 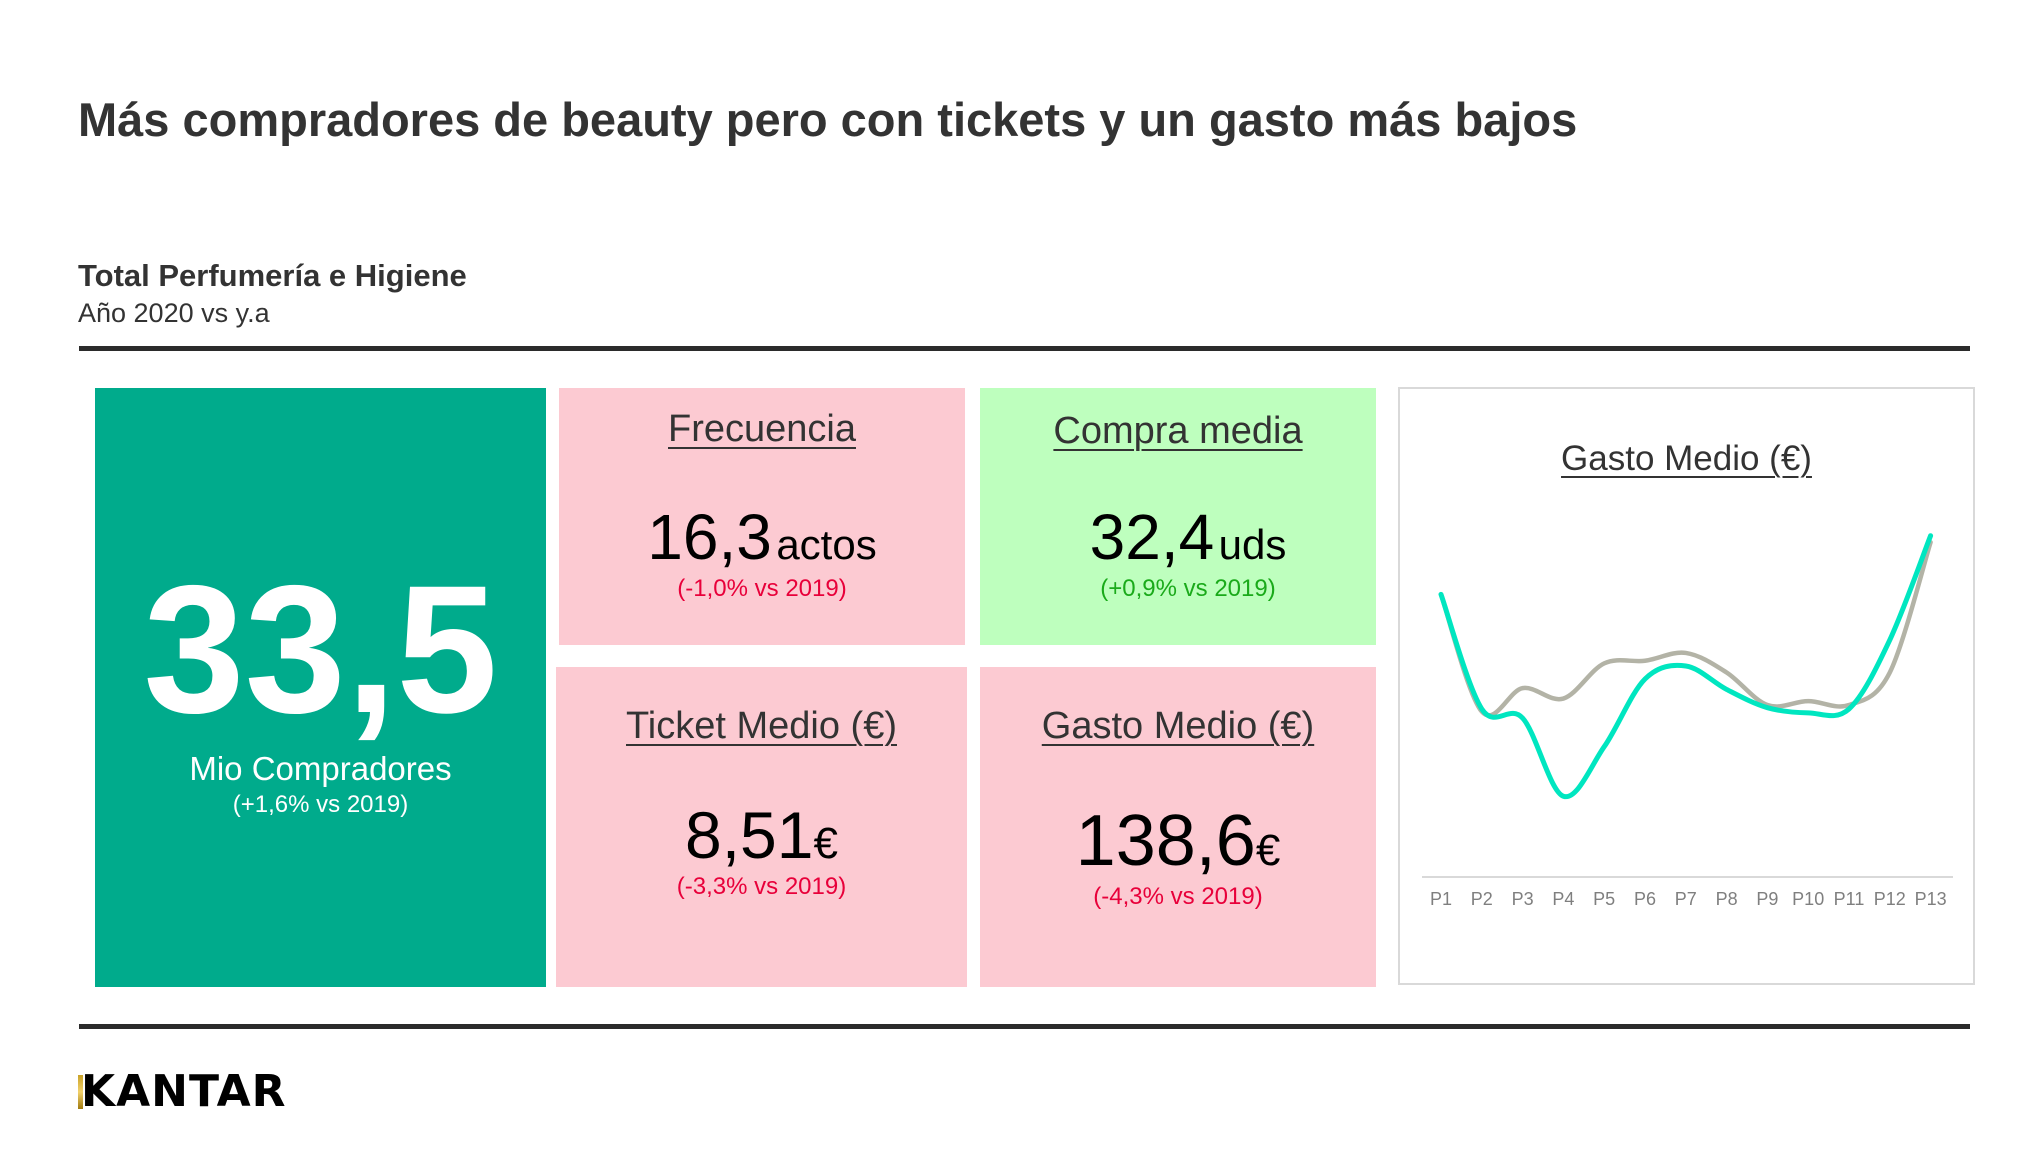 I want to click on line-chart: P1 P2 P3 P4 P5 P6 P7 P8 P9 P10 P11 P12 P13, so click(x=1687, y=721).